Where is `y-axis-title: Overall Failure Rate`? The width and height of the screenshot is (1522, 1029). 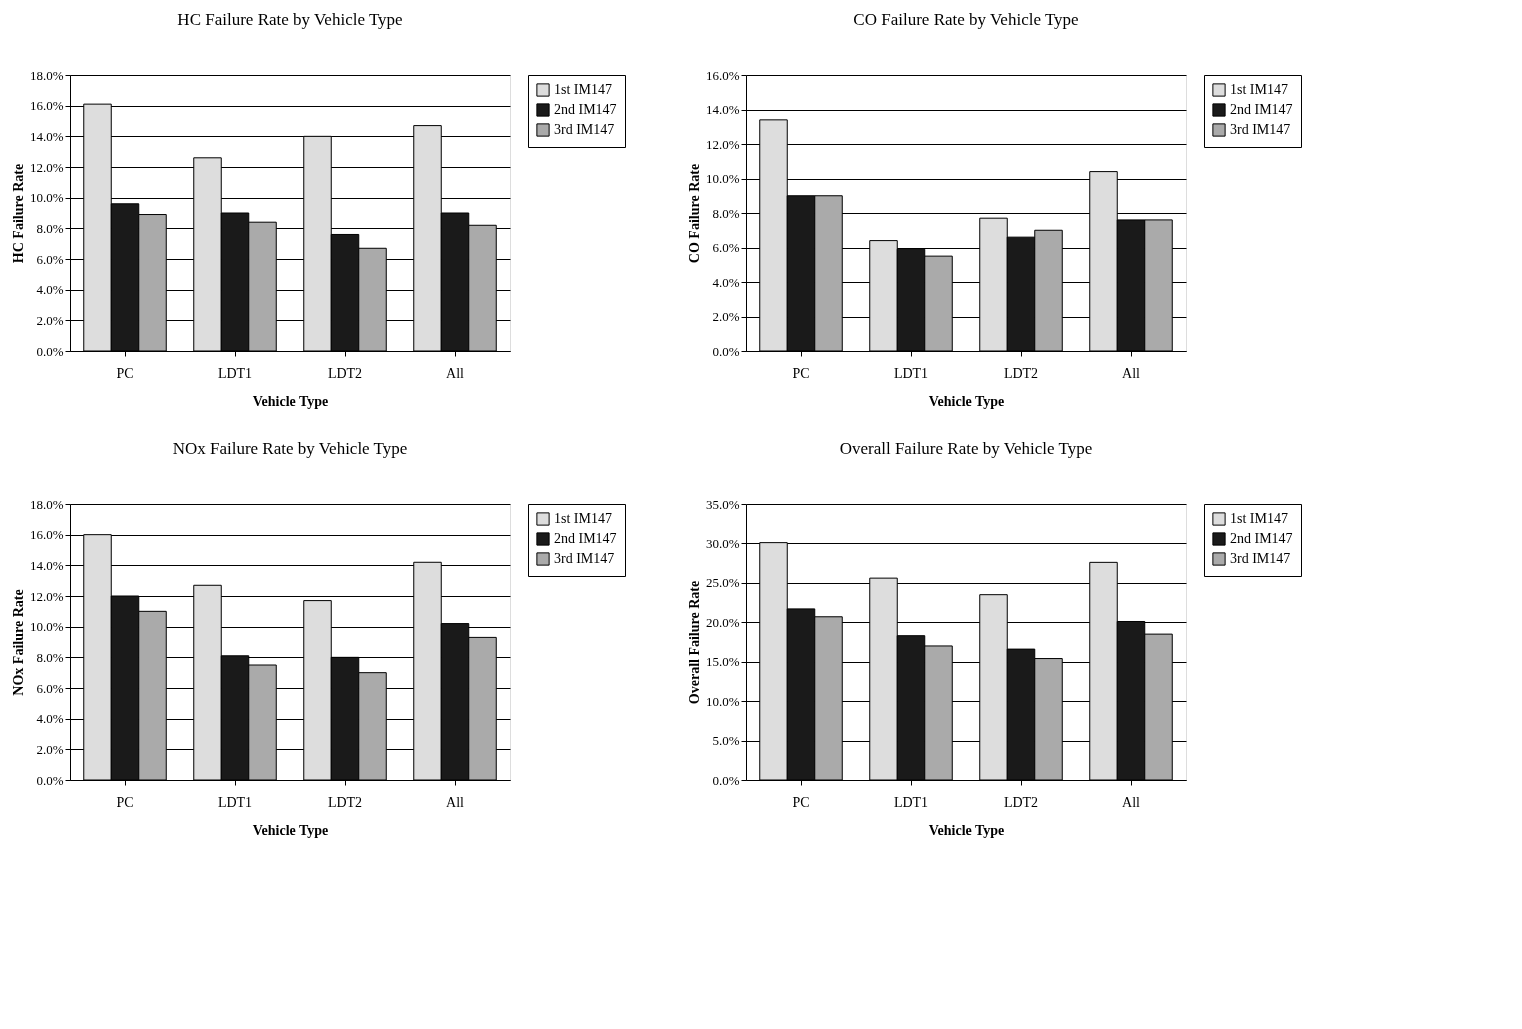
y-axis-title: Overall Failure Rate is located at coordinates (694, 642).